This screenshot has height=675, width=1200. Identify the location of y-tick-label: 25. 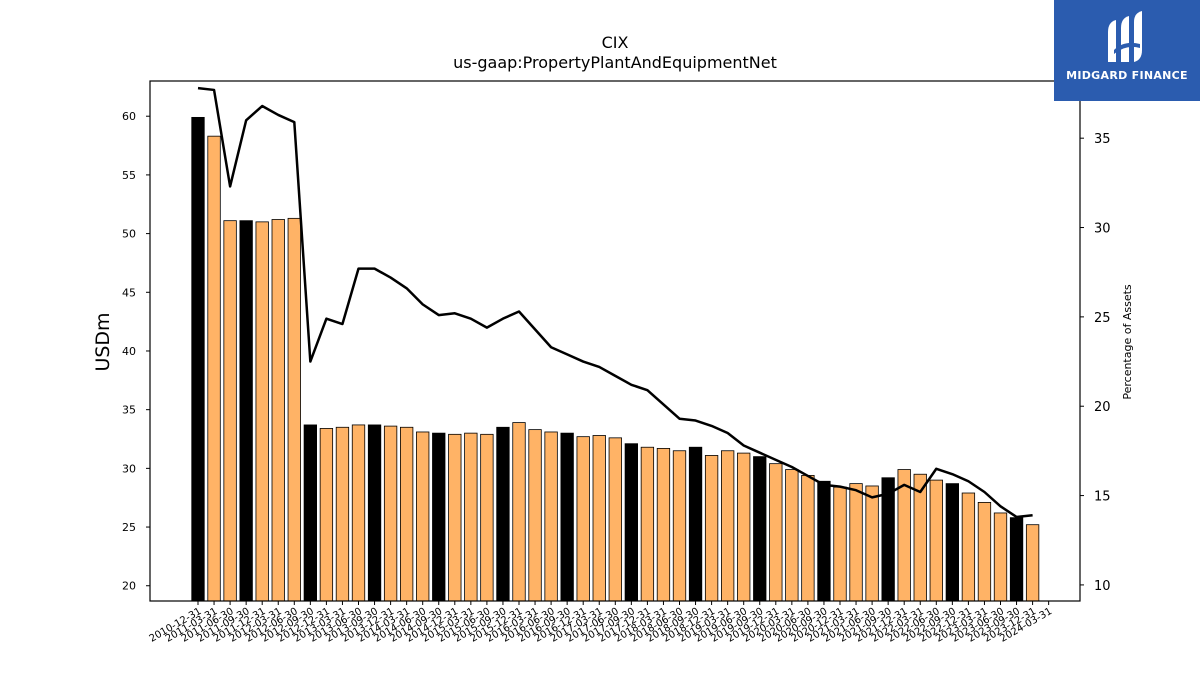
(129, 527).